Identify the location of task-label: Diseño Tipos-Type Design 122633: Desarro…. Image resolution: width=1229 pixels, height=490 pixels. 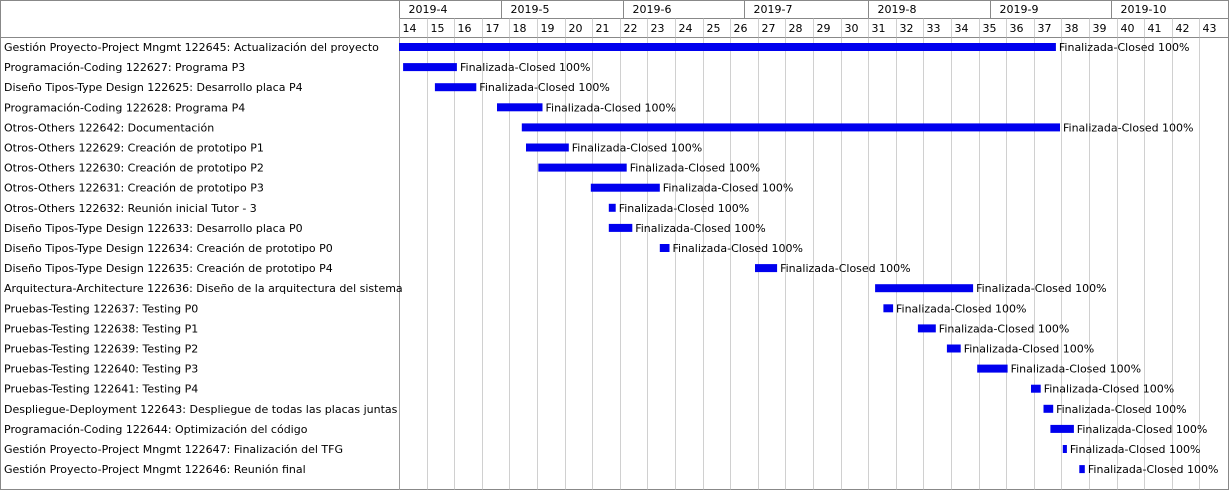
(153, 228).